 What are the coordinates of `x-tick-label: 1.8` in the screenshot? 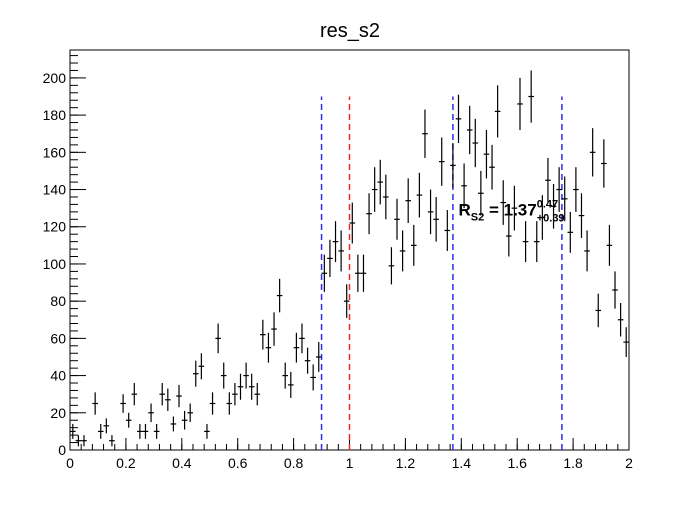 It's located at (573, 463).